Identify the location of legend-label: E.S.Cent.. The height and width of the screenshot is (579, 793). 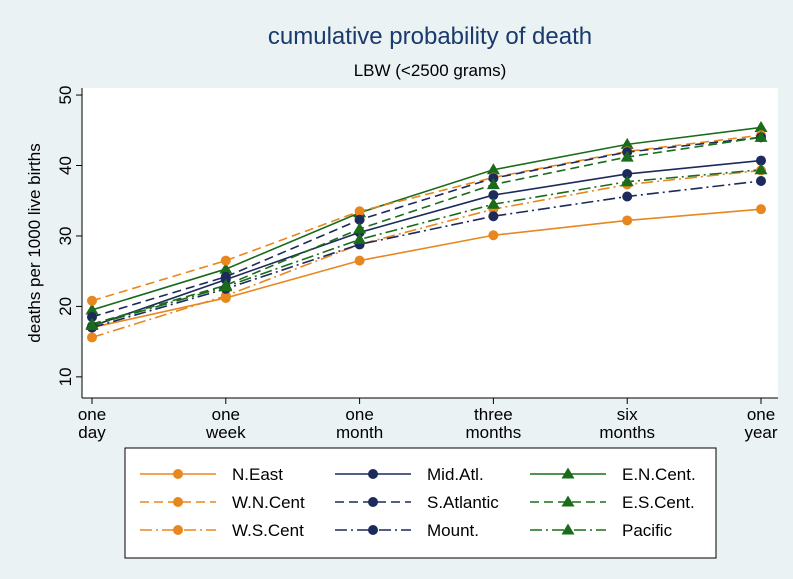
(658, 502).